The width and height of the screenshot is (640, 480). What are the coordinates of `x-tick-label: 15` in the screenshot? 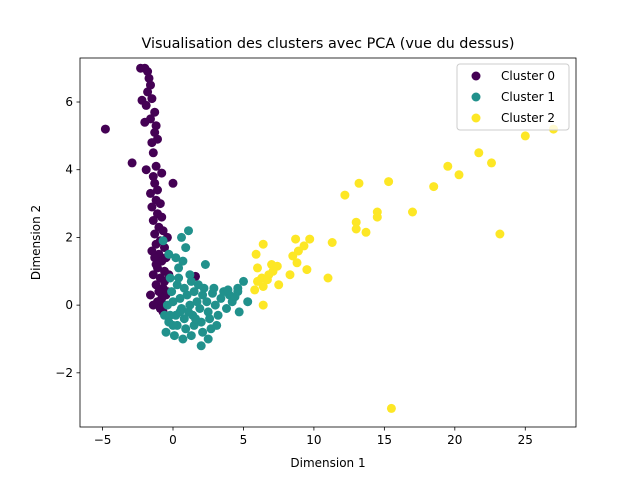 It's located at (384, 440).